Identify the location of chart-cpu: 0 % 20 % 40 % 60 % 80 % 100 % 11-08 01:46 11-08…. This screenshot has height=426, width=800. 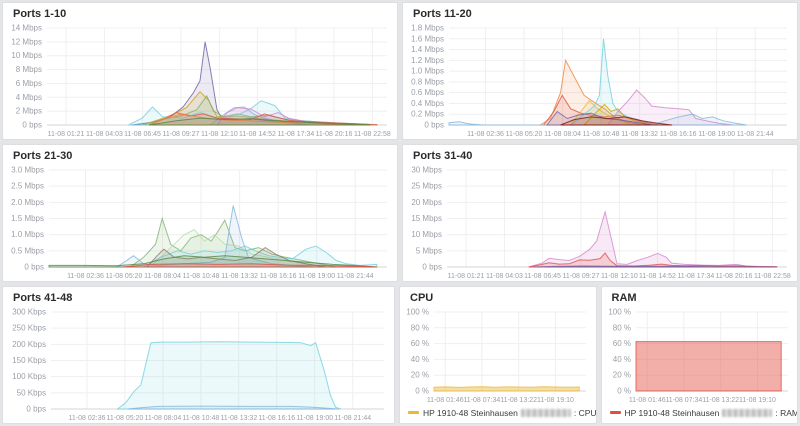
(498, 355).